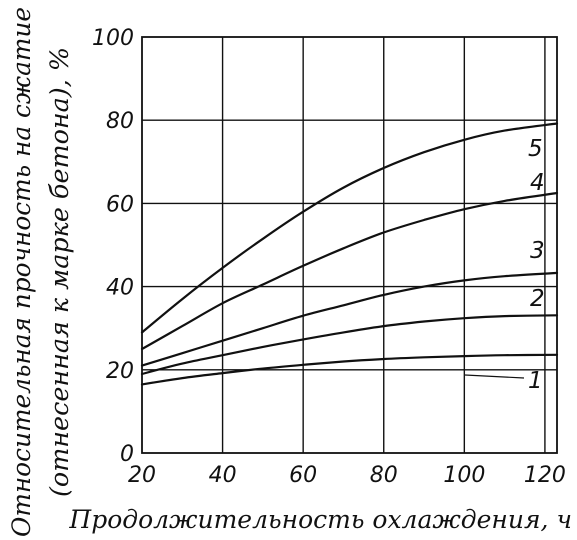 This screenshot has height=540, width=577. I want to click on series-label-1: 1, so click(535, 381).